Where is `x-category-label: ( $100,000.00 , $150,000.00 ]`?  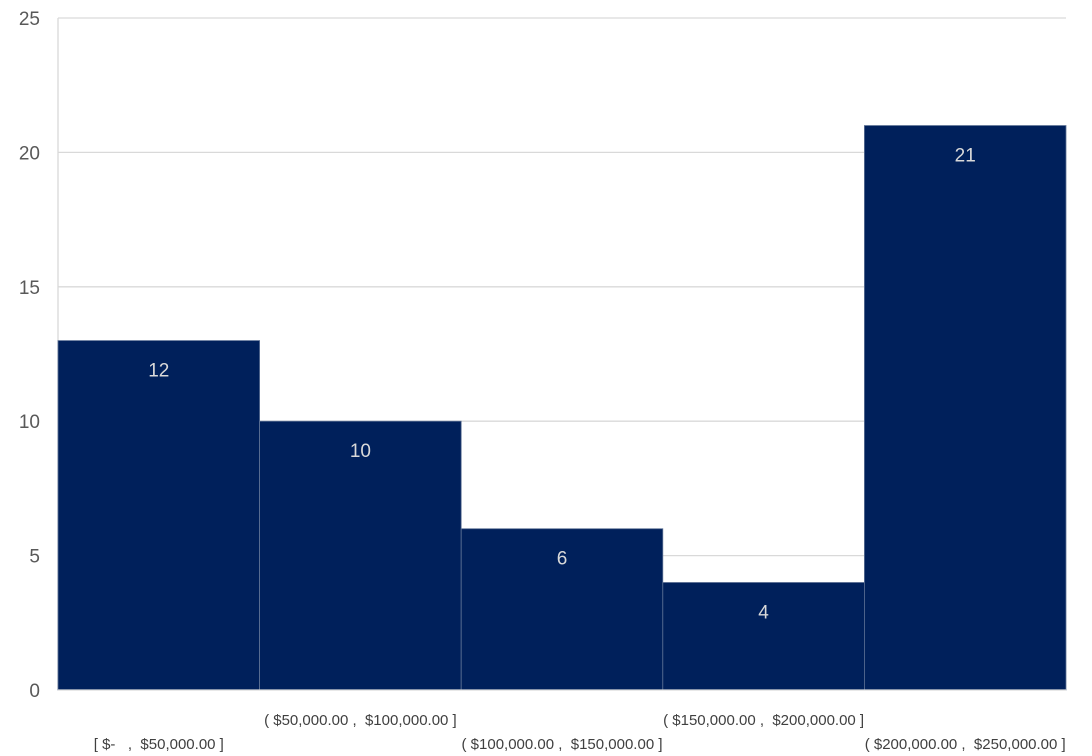 x-category-label: ( $100,000.00 , $150,000.00 ] is located at coordinates (562, 744).